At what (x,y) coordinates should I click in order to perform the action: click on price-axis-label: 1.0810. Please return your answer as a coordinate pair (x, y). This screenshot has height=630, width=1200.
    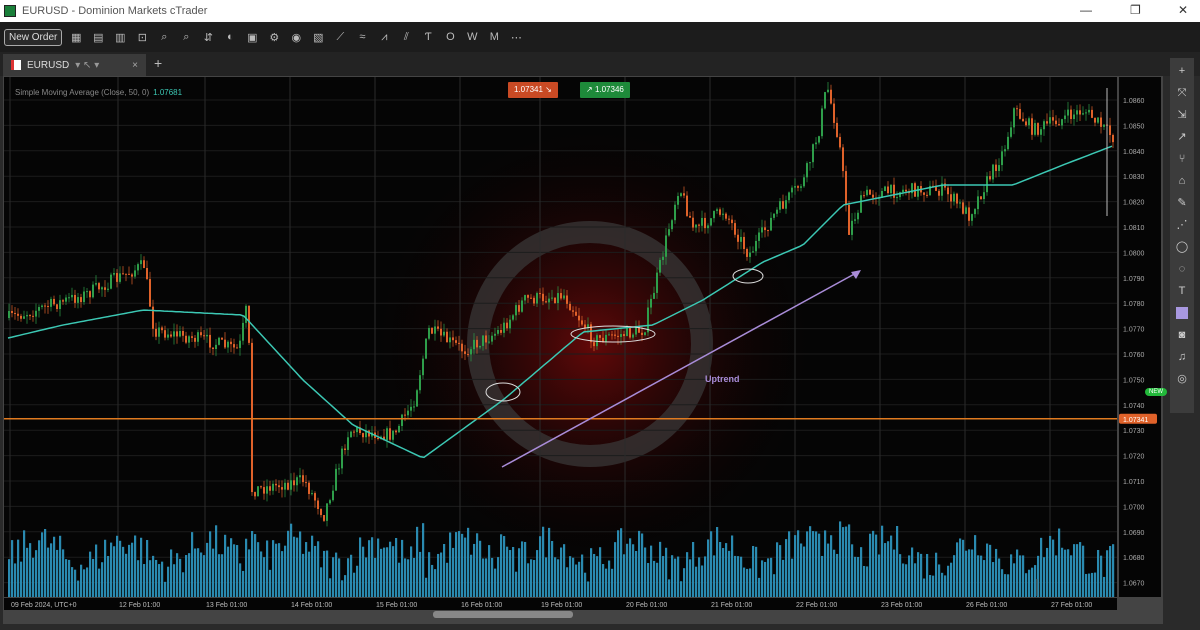
    Looking at the image, I should click on (1134, 228).